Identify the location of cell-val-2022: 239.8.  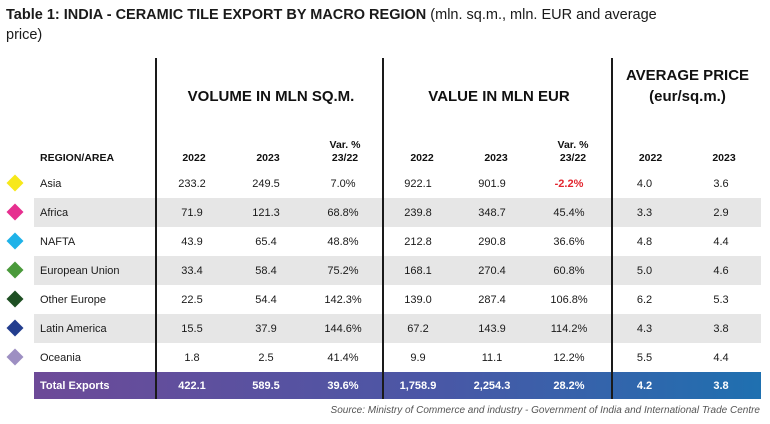
(418, 212).